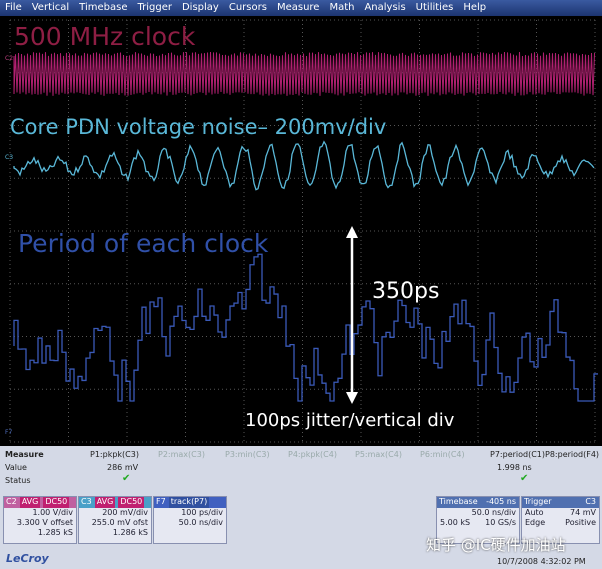 The width and height of the screenshot is (602, 569). What do you see at coordinates (572, 454) in the screenshot?
I see `measure-header: P8:period(F4)` at bounding box center [572, 454].